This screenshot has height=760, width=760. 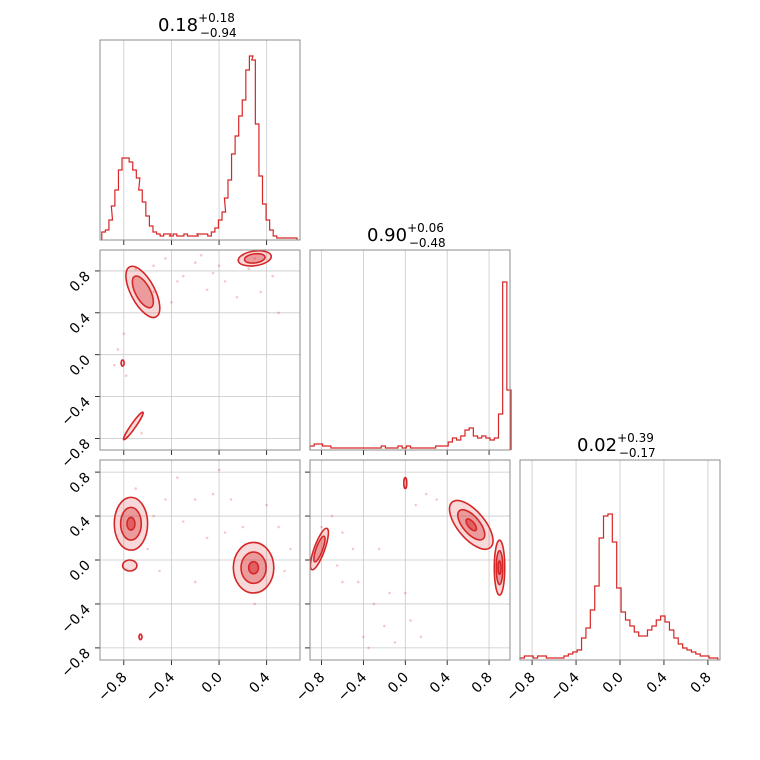 What do you see at coordinates (565, 686) in the screenshot?
I see `h2-xlabel-1: −0.4` at bounding box center [565, 686].